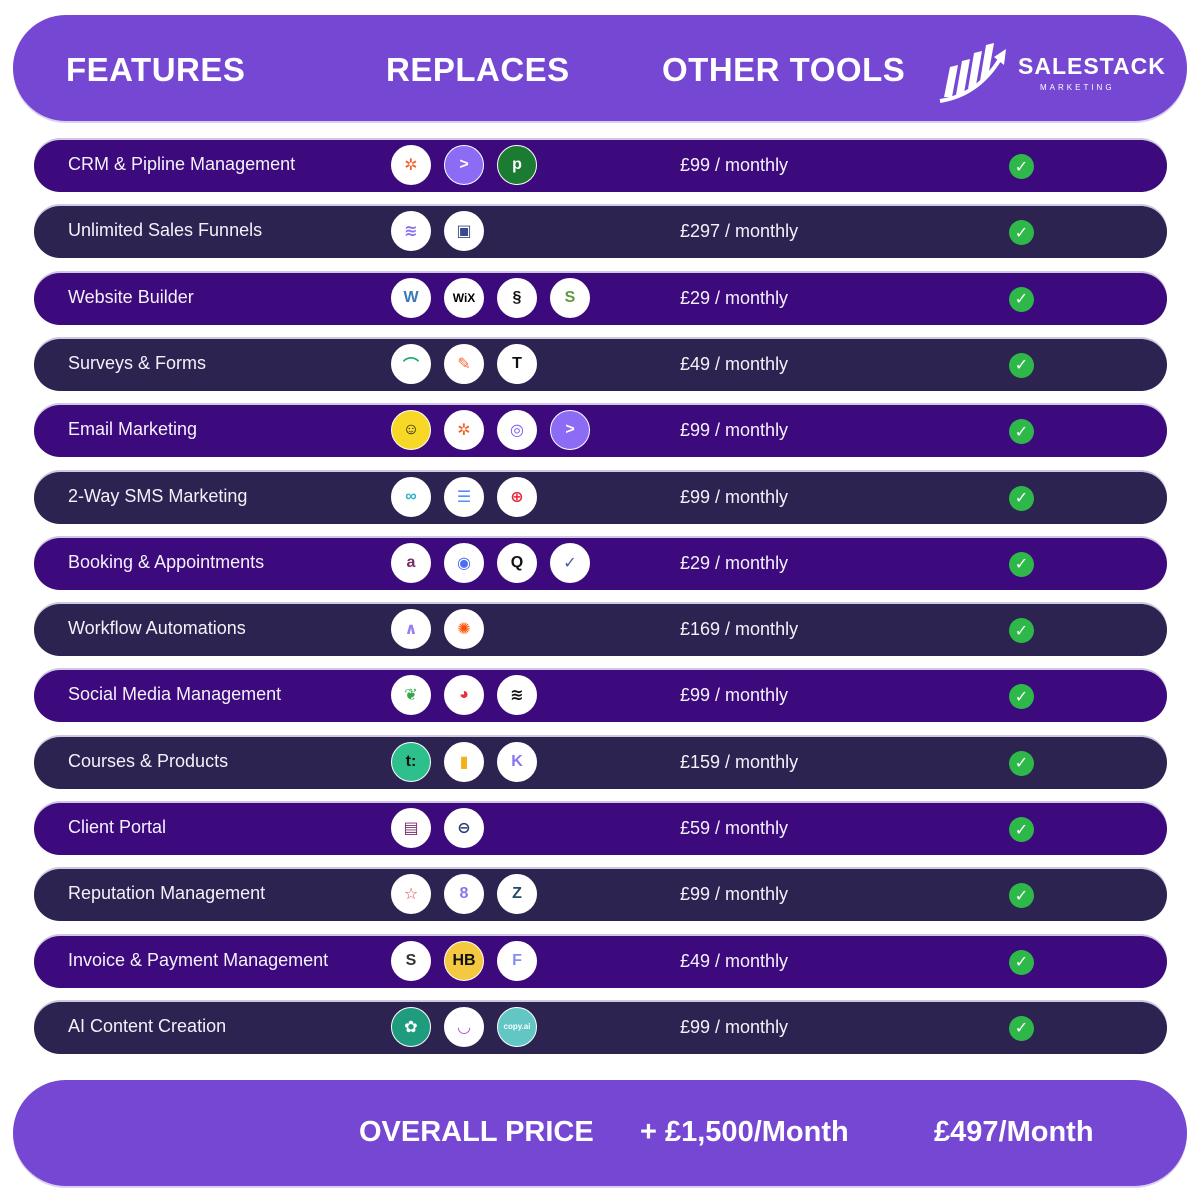 This screenshot has height=1200, width=1200. Describe the element at coordinates (517, 165) in the screenshot. I see `pipedrive-icon: p` at that location.